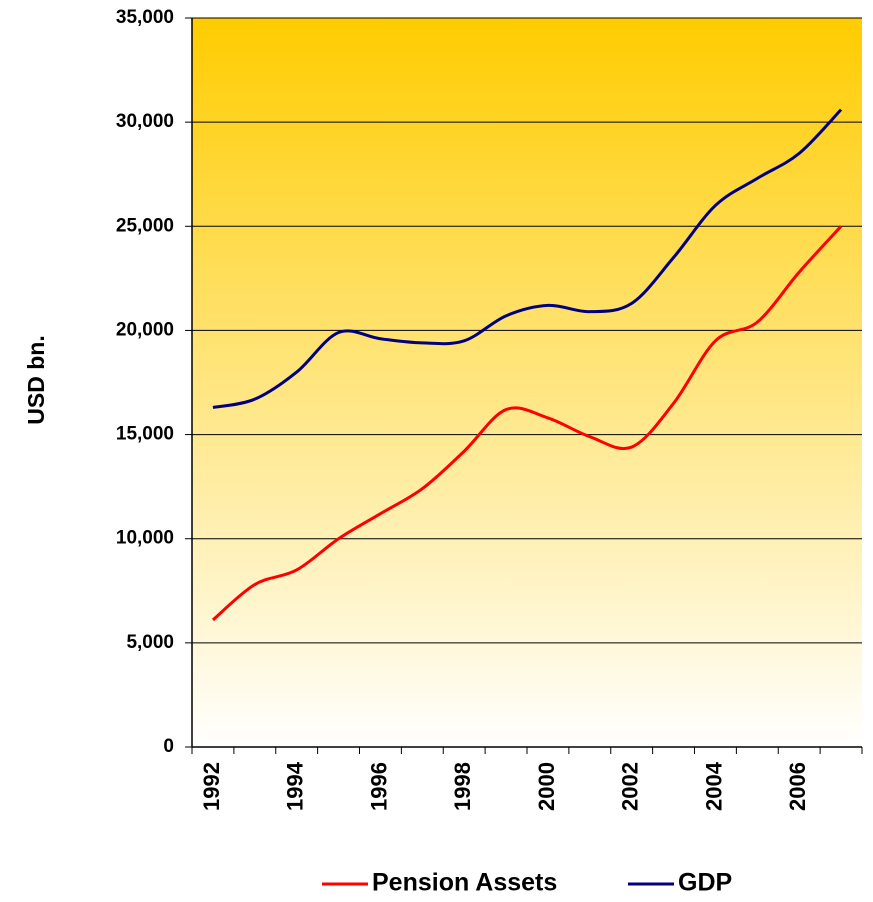 The height and width of the screenshot is (902, 873). I want to click on y-tick-label: 35,000, so click(145, 17).